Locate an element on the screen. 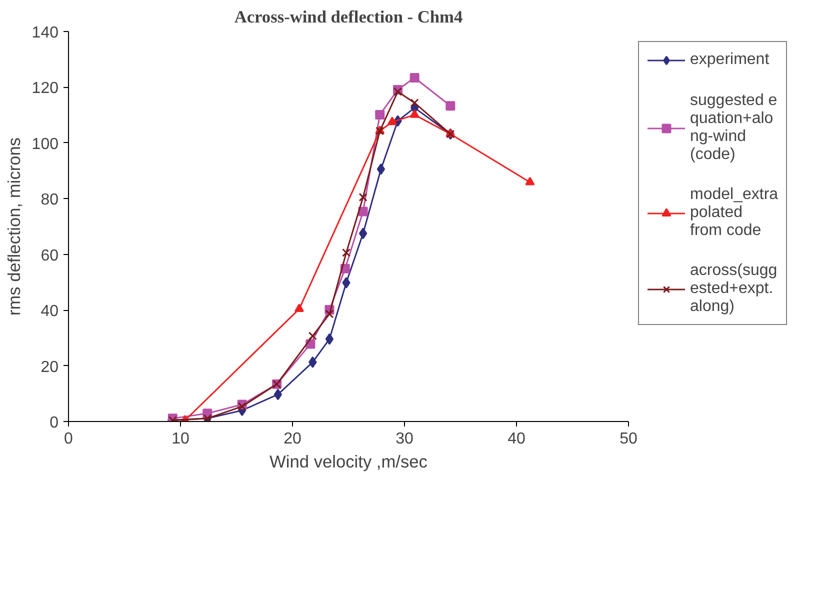  x-tick-label: 40 is located at coordinates (517, 439).